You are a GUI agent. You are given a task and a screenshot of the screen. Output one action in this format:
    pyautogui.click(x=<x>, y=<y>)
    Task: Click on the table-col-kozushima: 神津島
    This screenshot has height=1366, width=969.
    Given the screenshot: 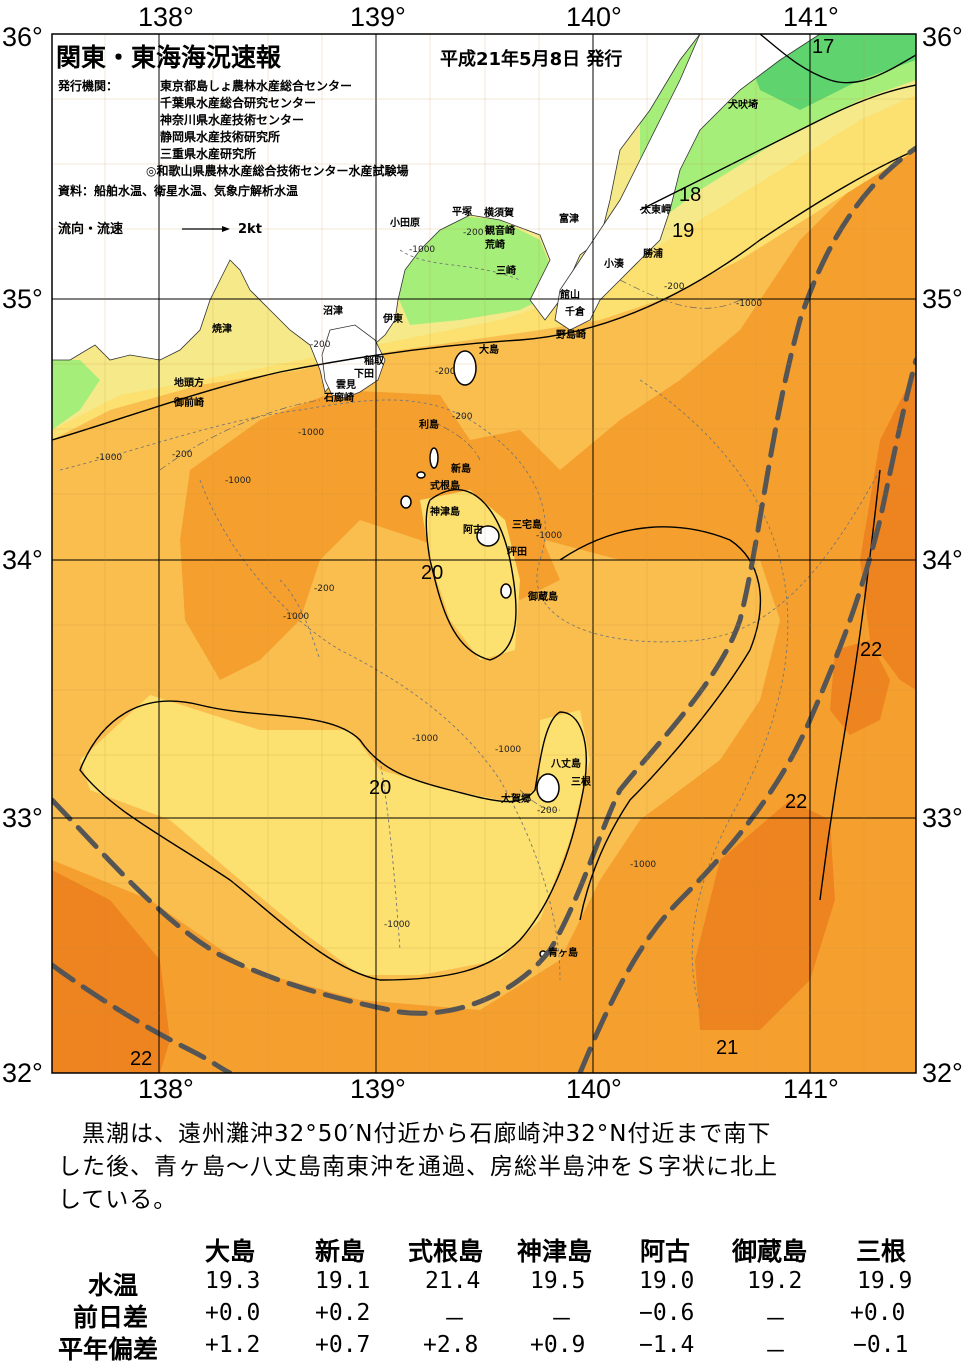 What is the action you would take?
    pyautogui.click(x=555, y=1251)
    